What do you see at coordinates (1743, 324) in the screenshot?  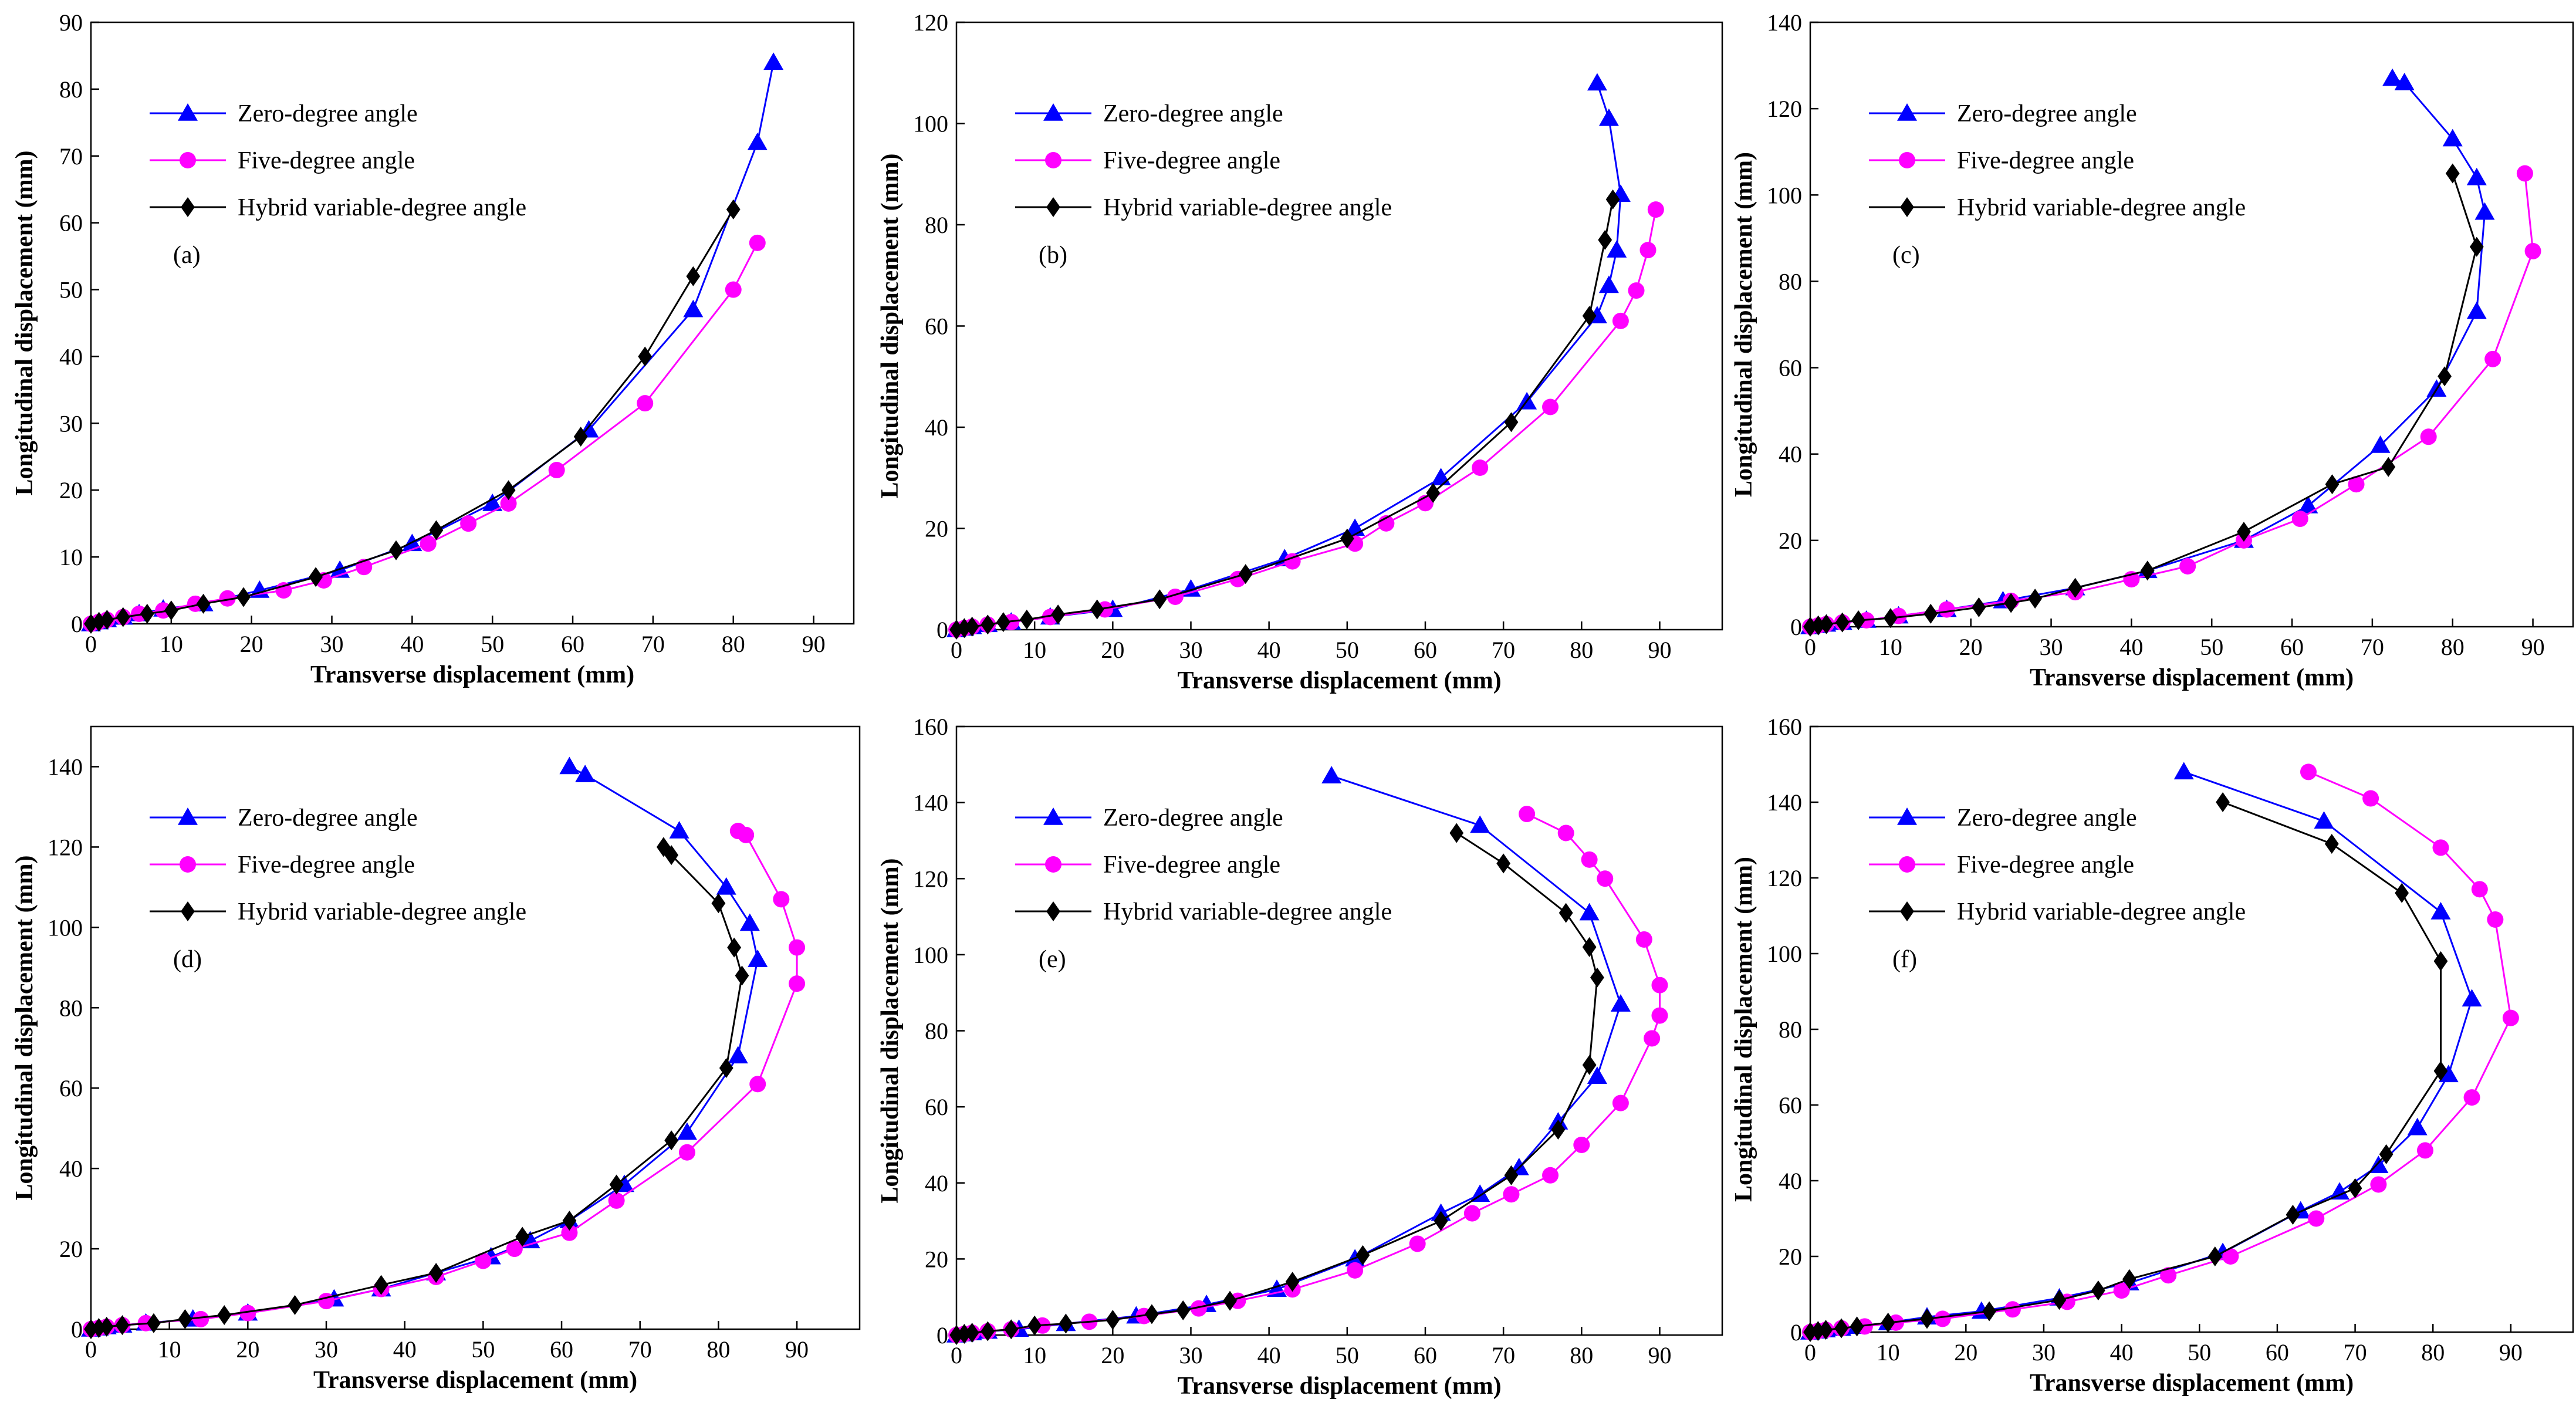 I see `y-axis-title: Longitudinal displacement (mm)` at bounding box center [1743, 324].